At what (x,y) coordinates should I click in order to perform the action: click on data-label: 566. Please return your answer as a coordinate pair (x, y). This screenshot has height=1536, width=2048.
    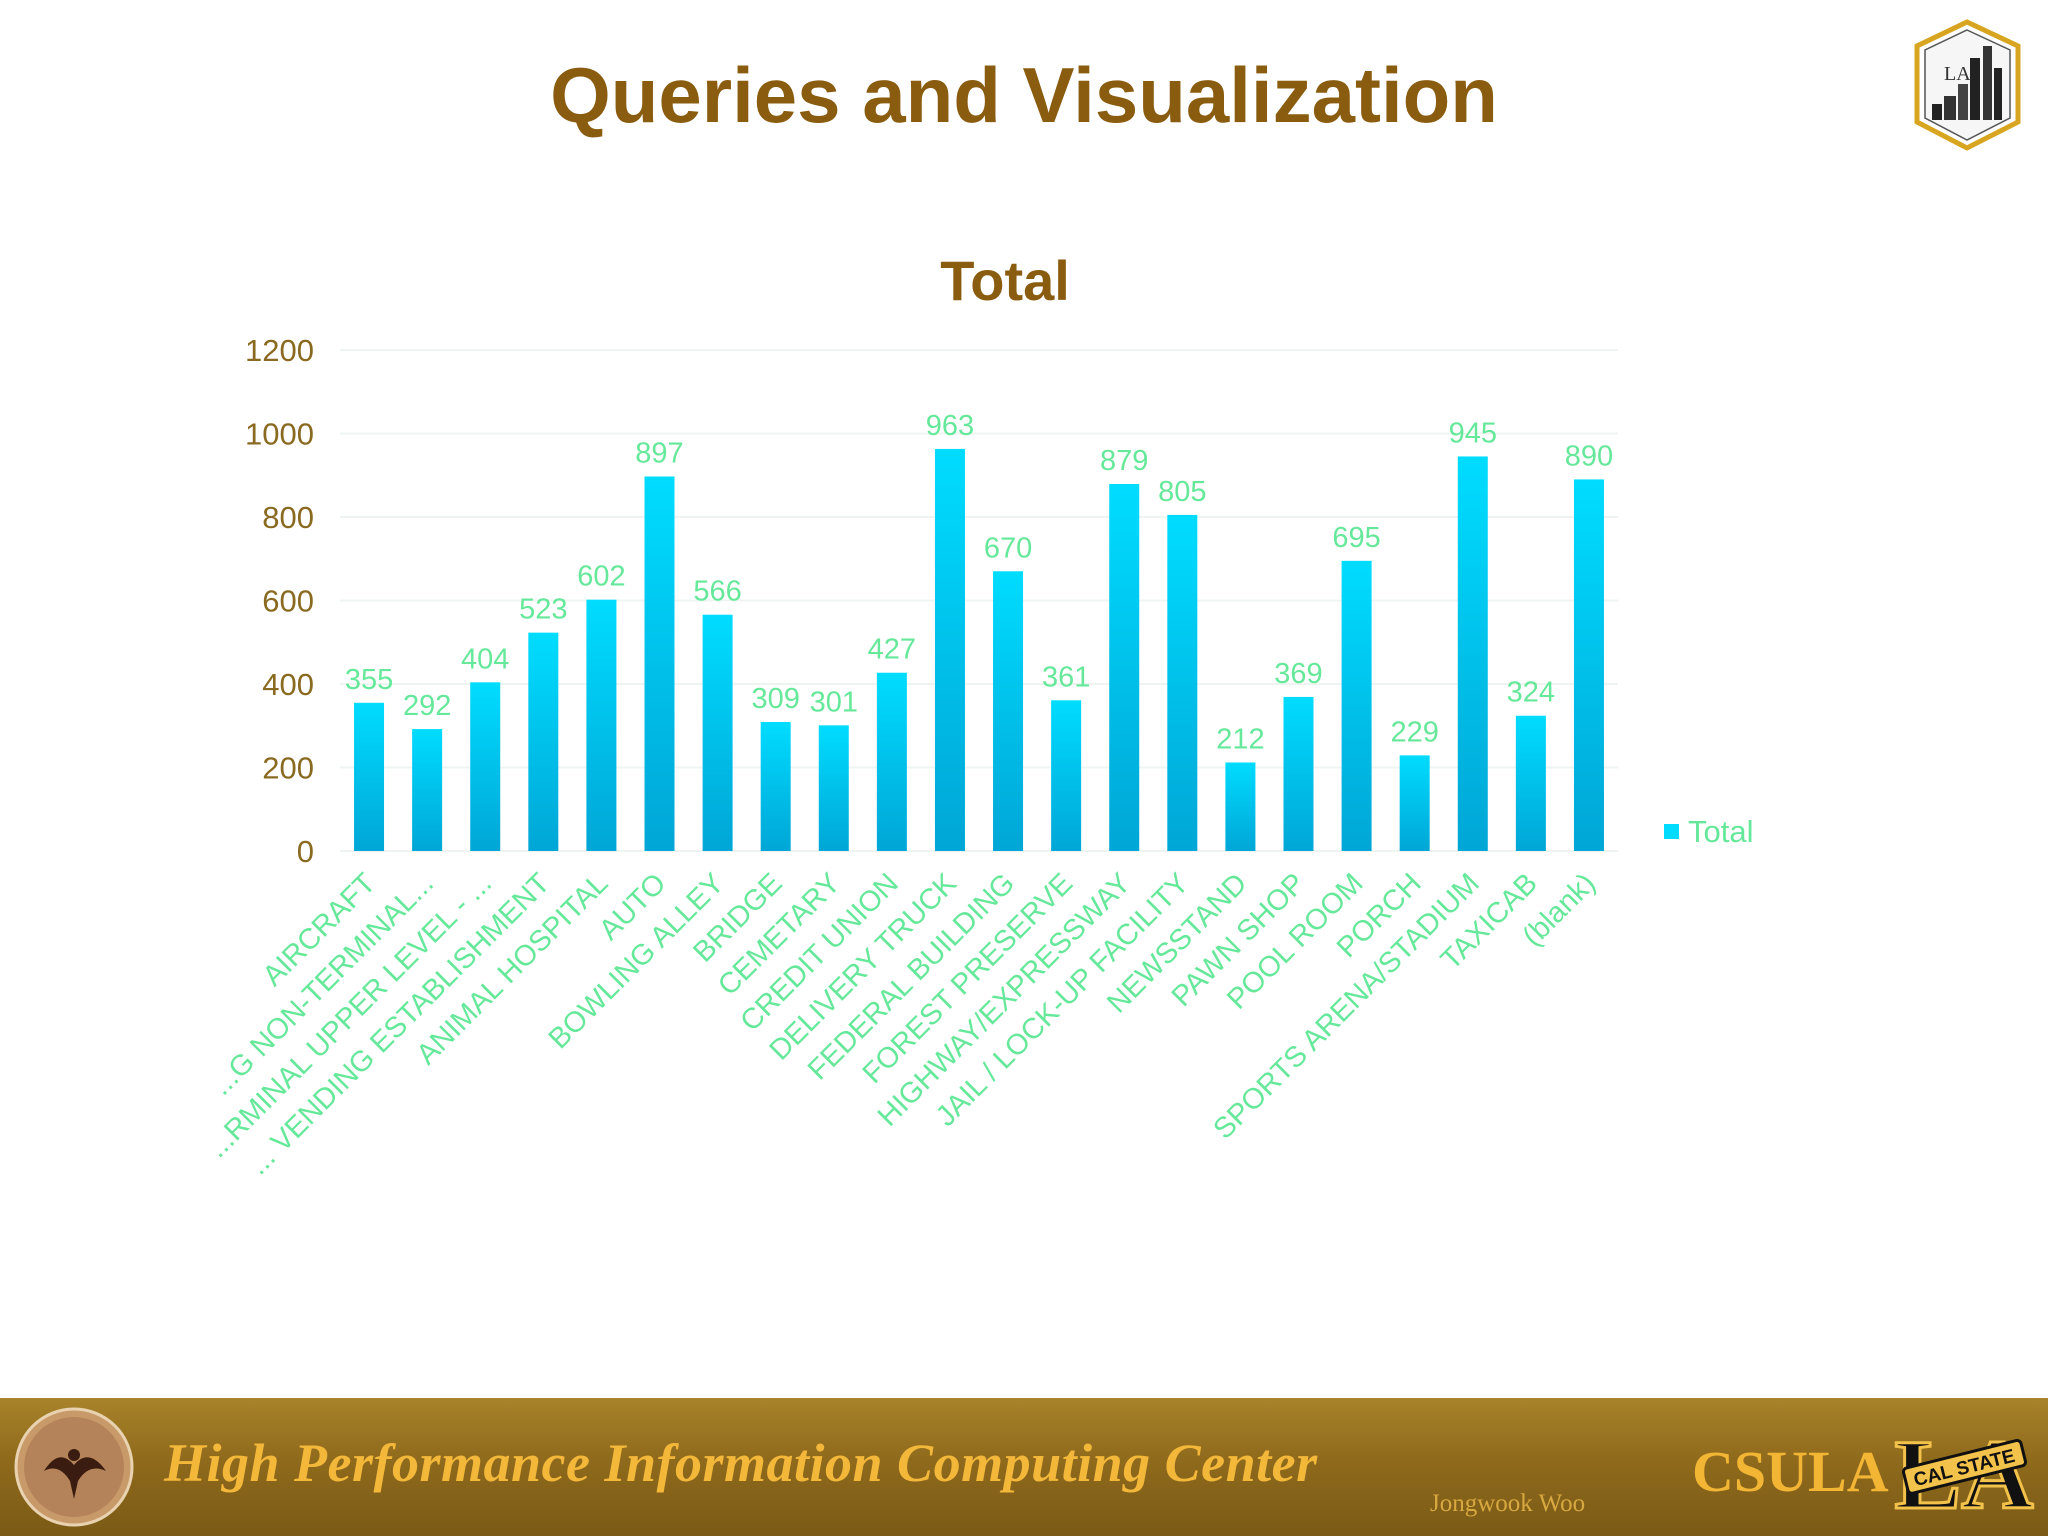
    Looking at the image, I should click on (717, 592).